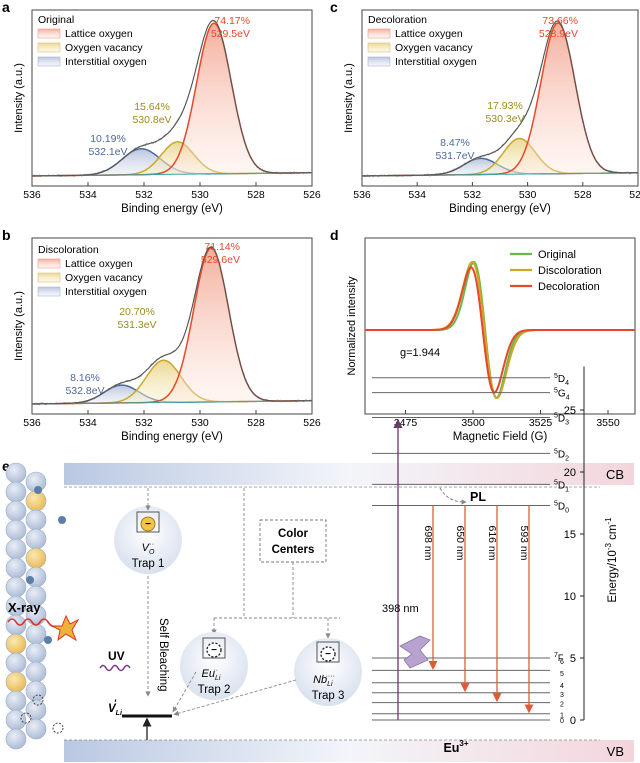  I want to click on trap1-well, so click(148, 522).